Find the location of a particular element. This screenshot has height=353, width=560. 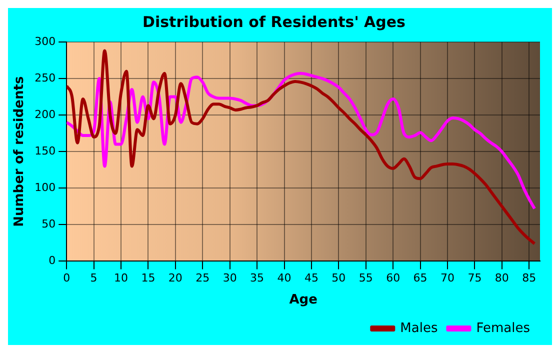

y-tick-label: 50 is located at coordinates (49, 224).